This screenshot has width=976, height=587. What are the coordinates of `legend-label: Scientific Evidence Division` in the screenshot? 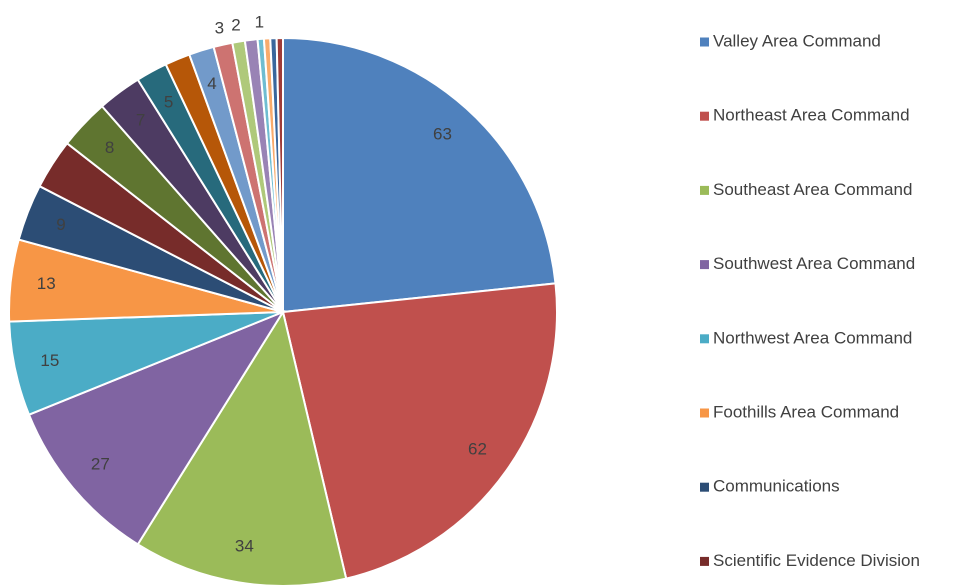 It's located at (816, 560).